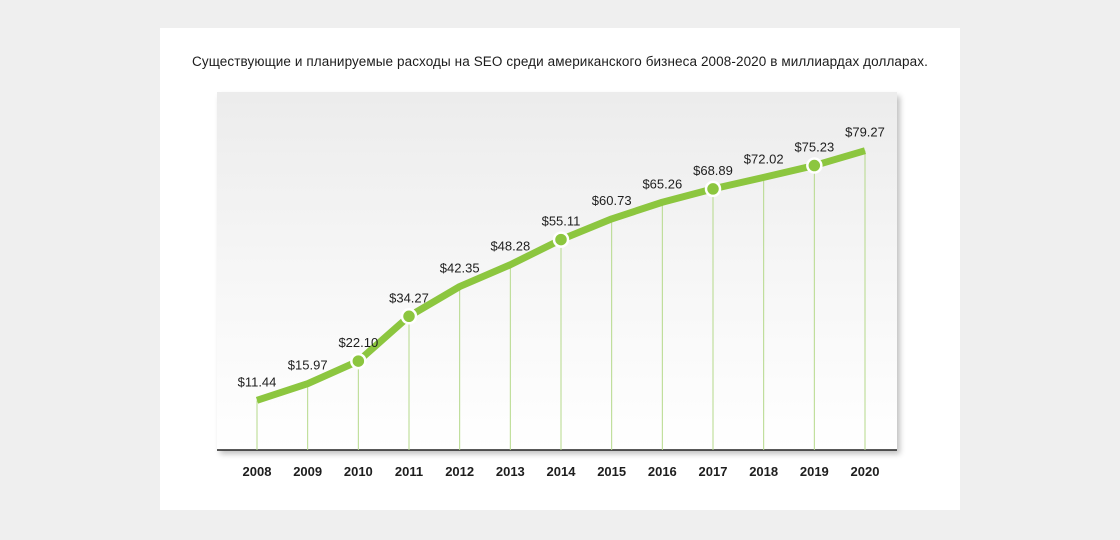 Image resolution: width=1120 pixels, height=540 pixels. Describe the element at coordinates (409, 471) in the screenshot. I see `x-tick-label-2011: 2011` at that location.